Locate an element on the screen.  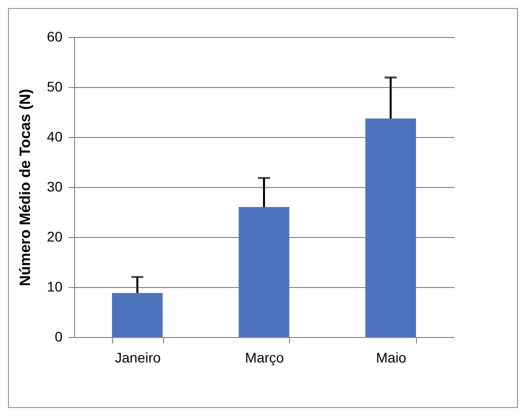
x-tick-label: Maio is located at coordinates (391, 358).